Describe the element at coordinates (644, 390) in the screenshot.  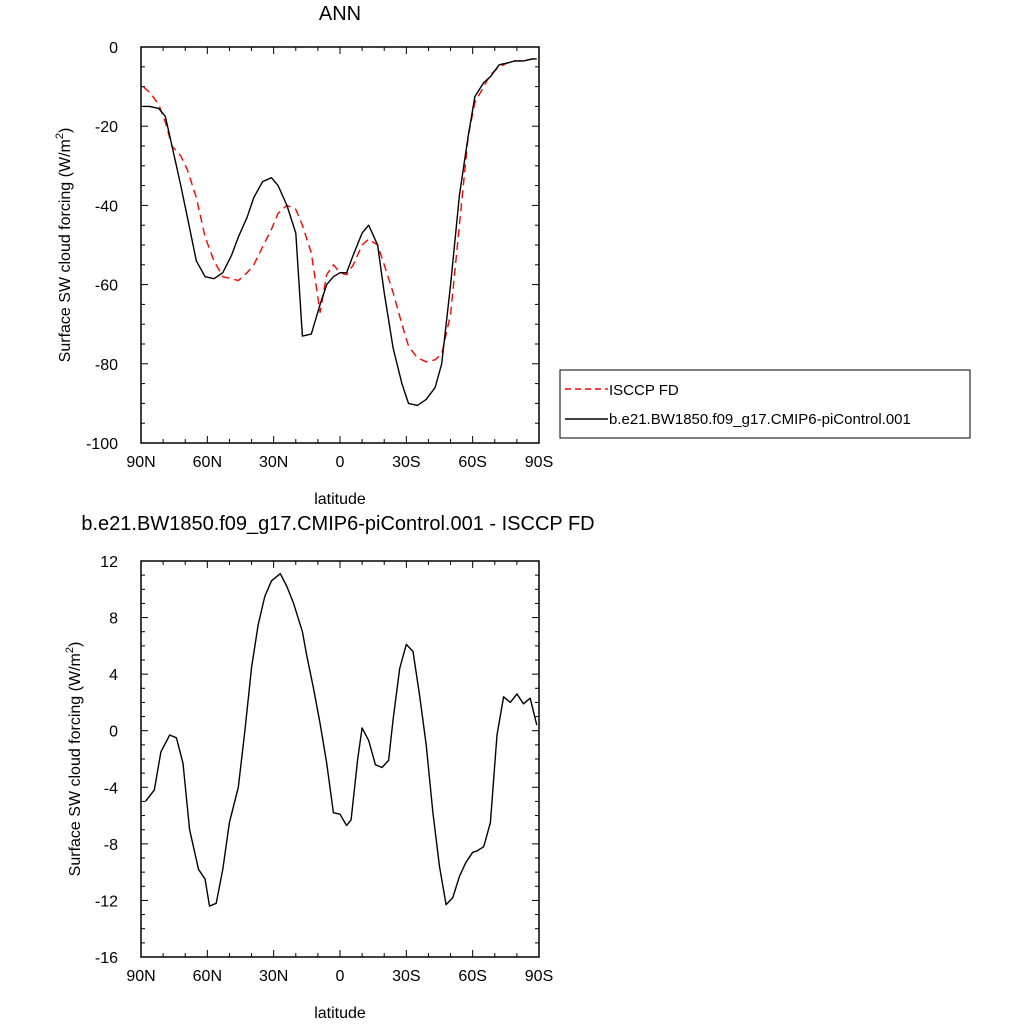
I see `legend-label-isccp-fd: ISCCP FD` at that location.